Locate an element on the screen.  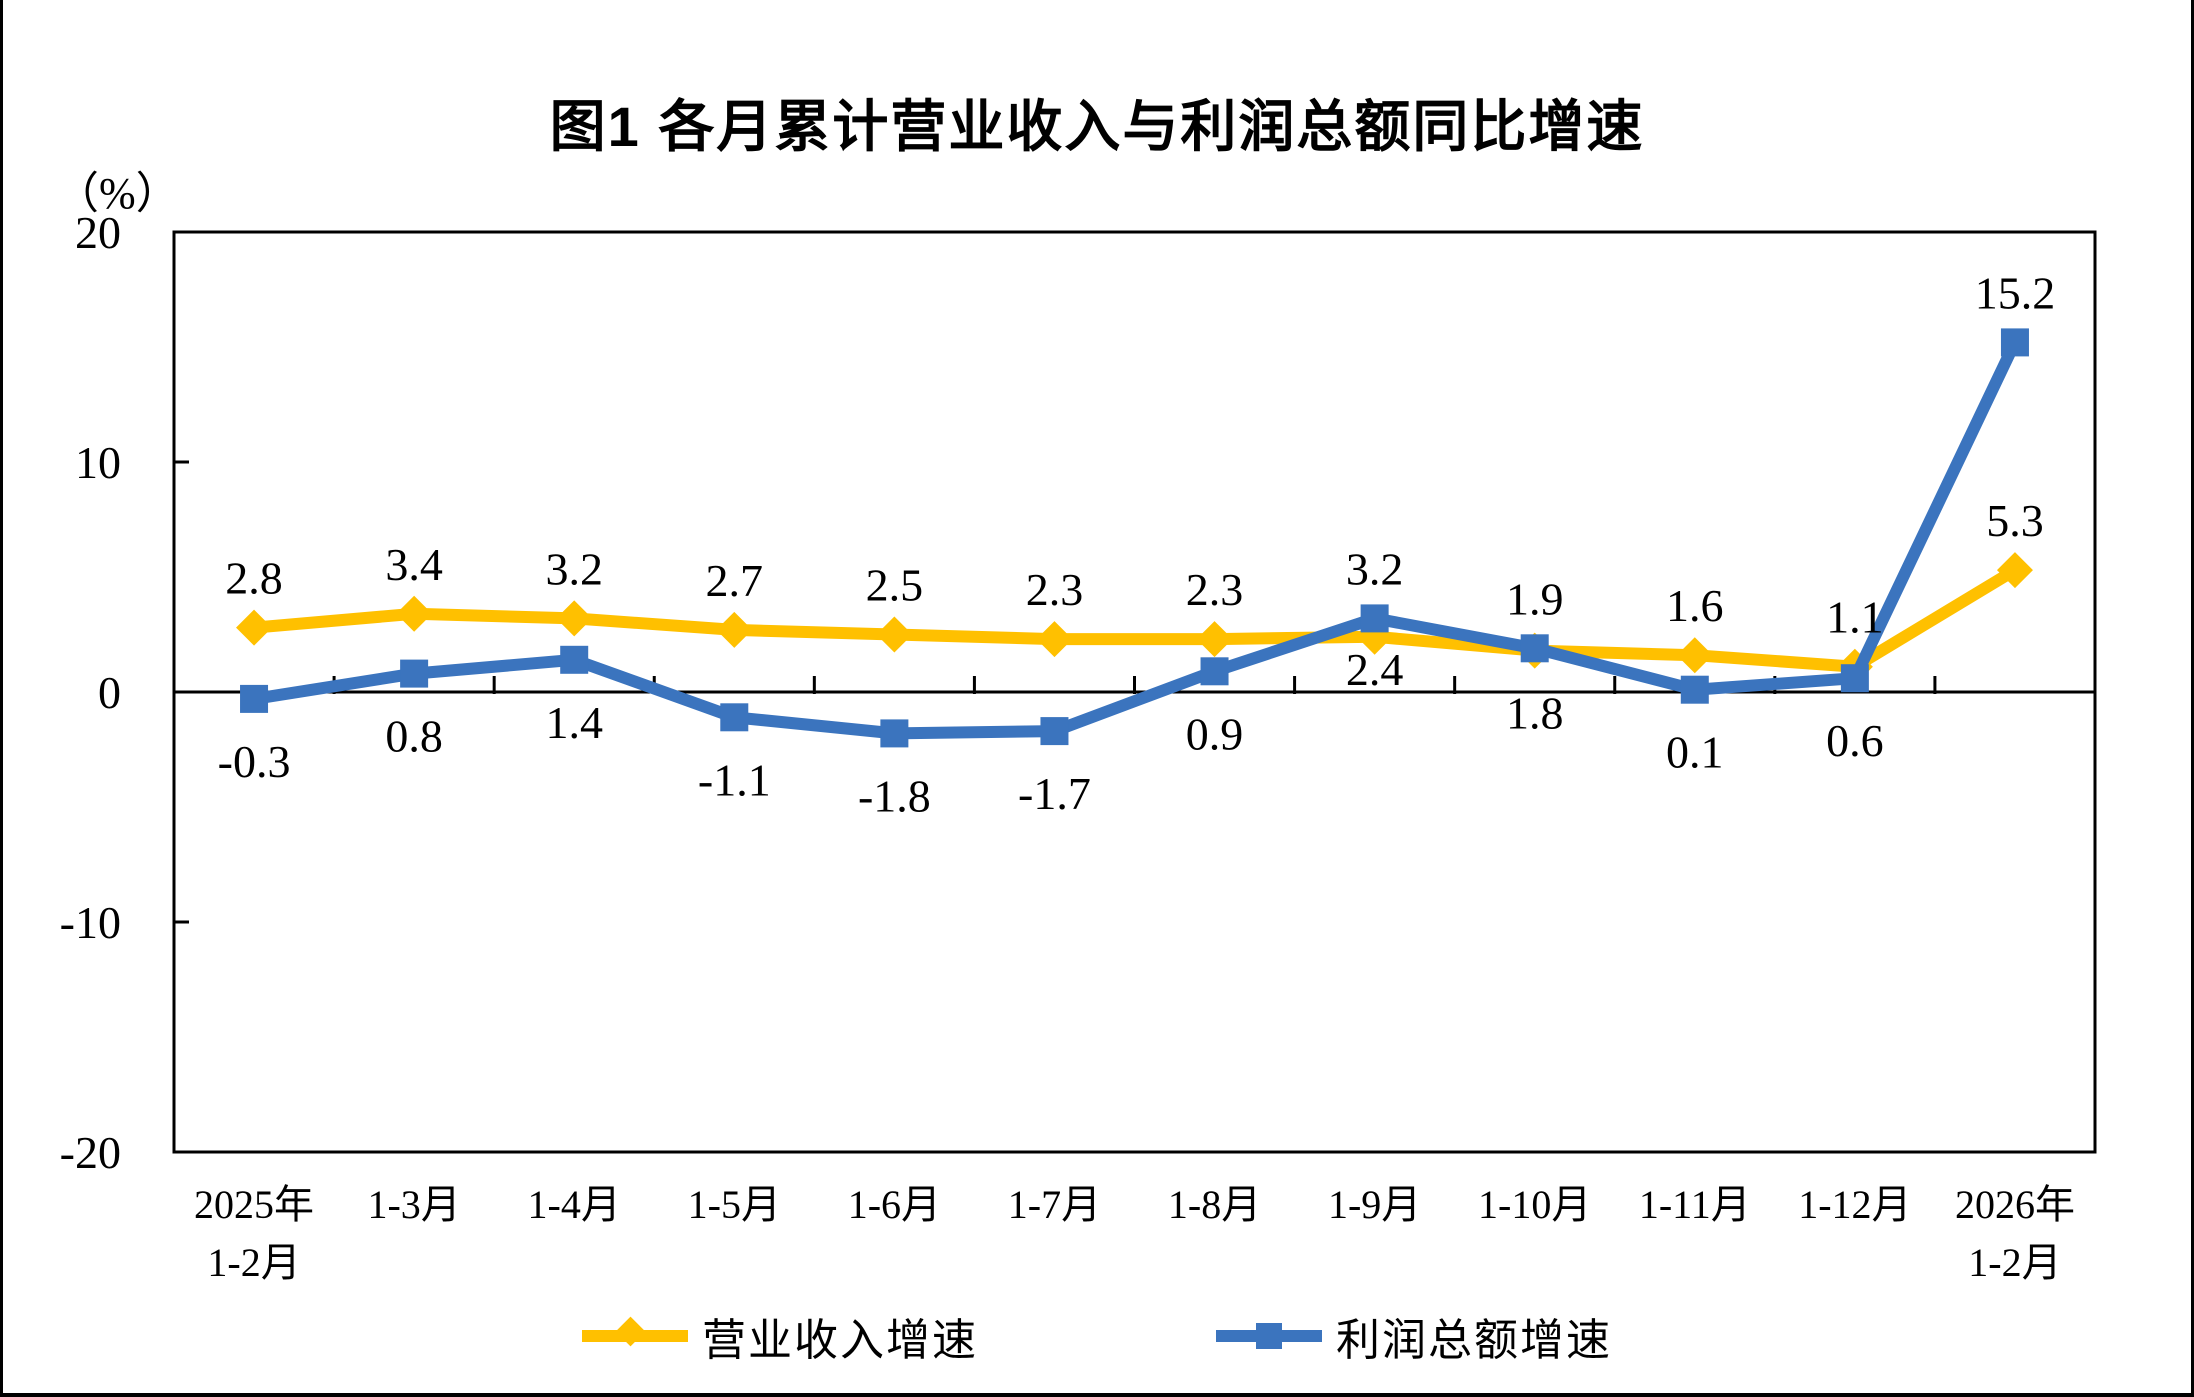
x-axis-label: 2025年 is located at coordinates (254, 1204).